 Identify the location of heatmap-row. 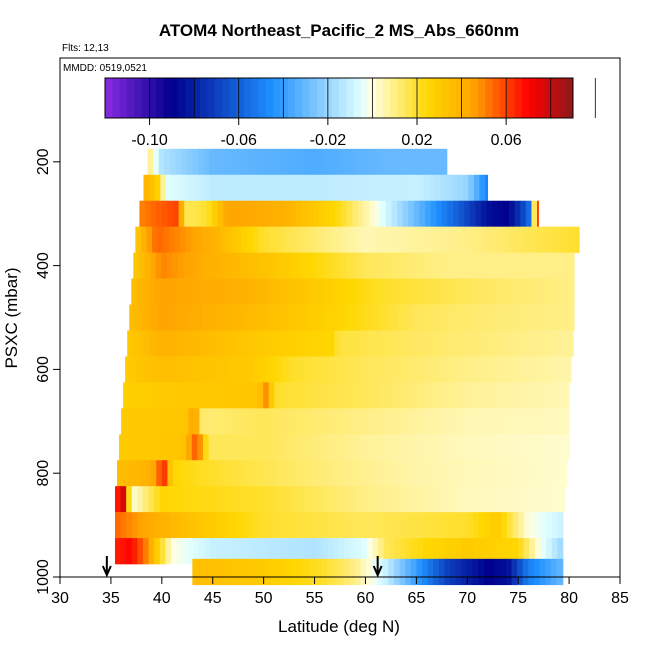
(316, 188).